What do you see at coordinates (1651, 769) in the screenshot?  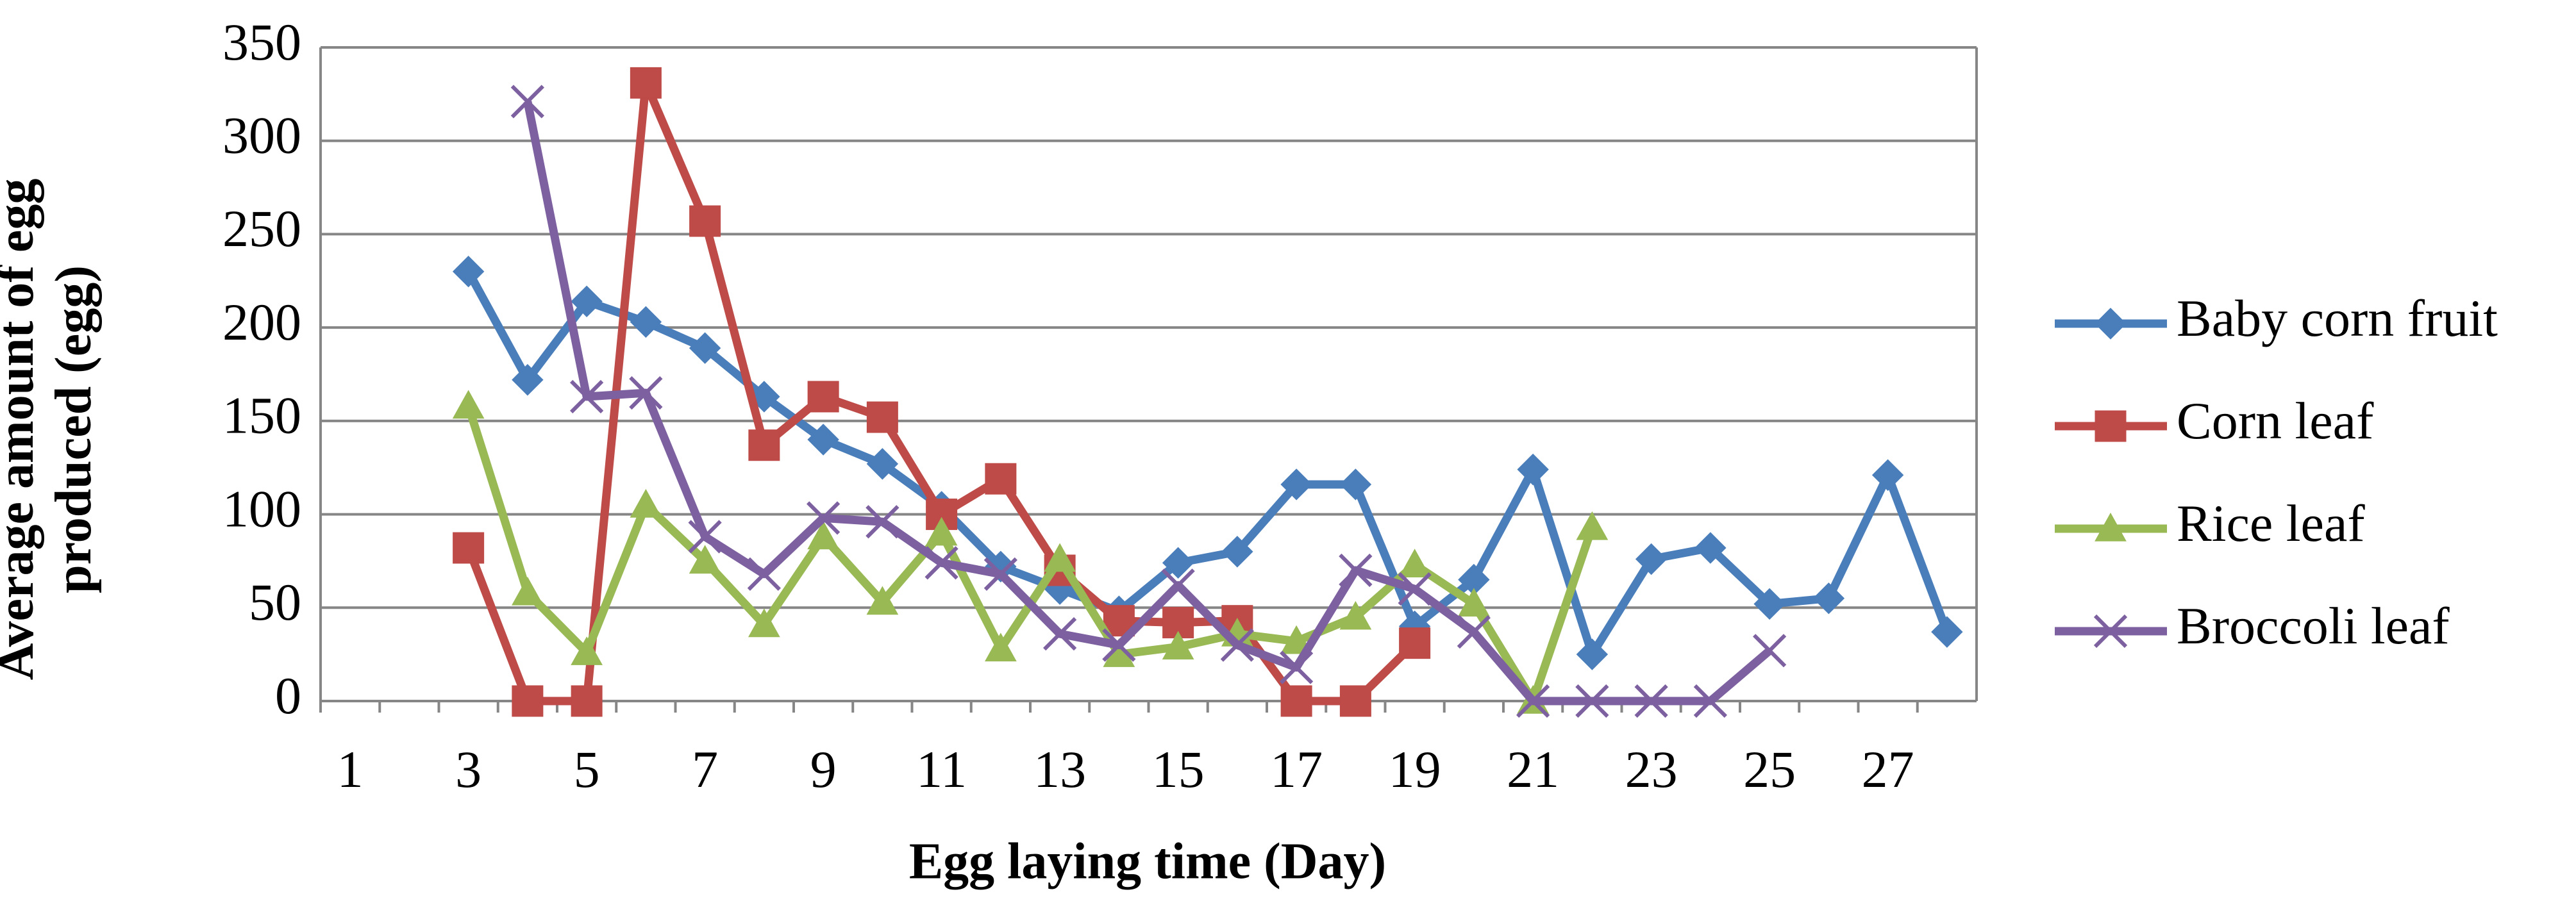 I see `x-tick-label: 23` at bounding box center [1651, 769].